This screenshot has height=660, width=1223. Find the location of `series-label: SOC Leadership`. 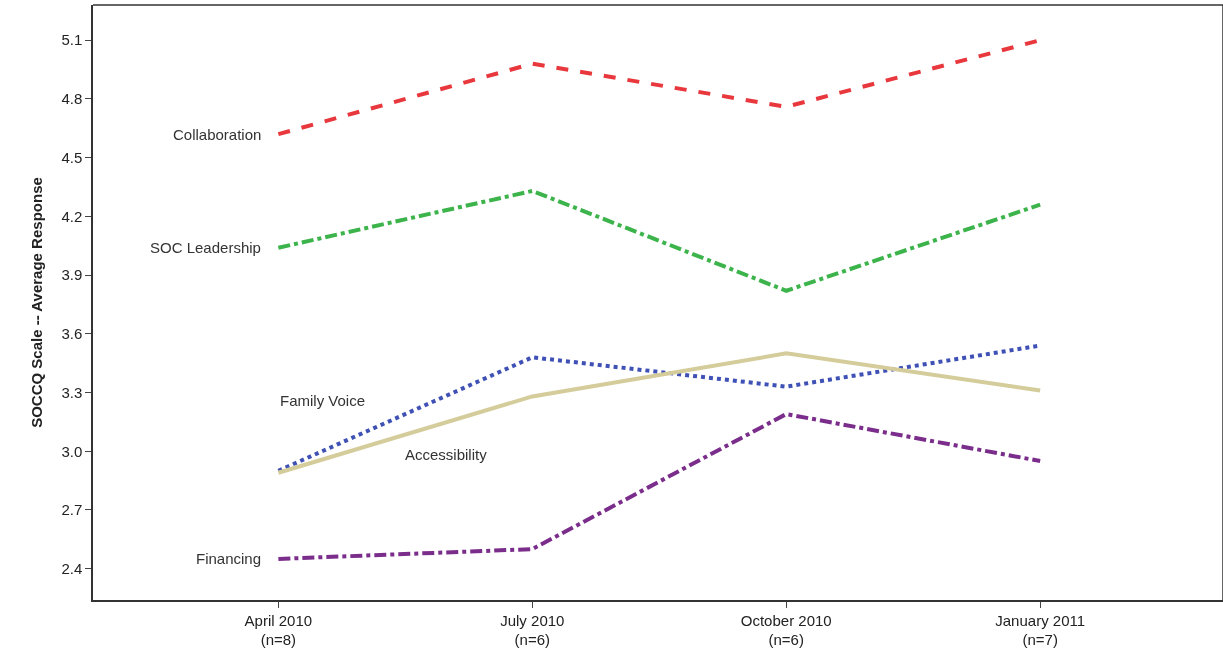

series-label: SOC Leadership is located at coordinates (205, 247).